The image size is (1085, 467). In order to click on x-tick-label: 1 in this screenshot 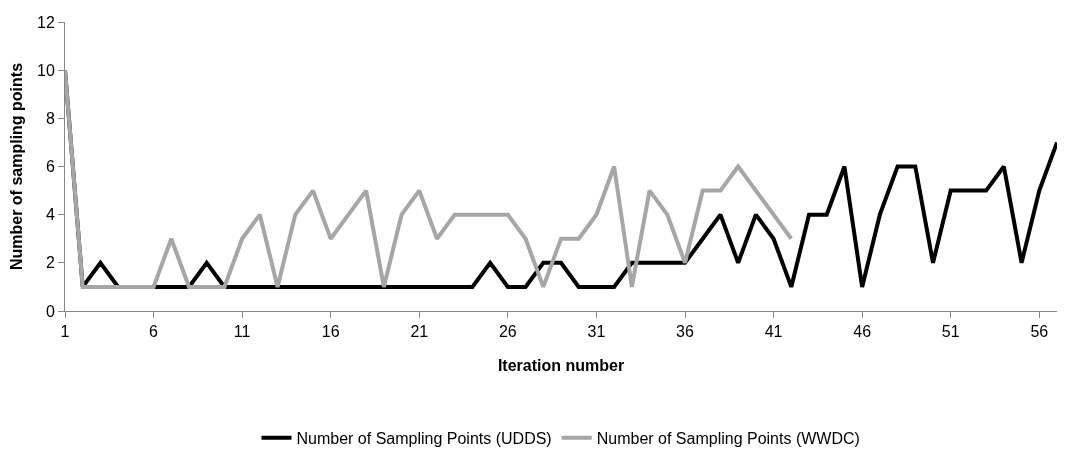, I will do `click(65, 332)`.